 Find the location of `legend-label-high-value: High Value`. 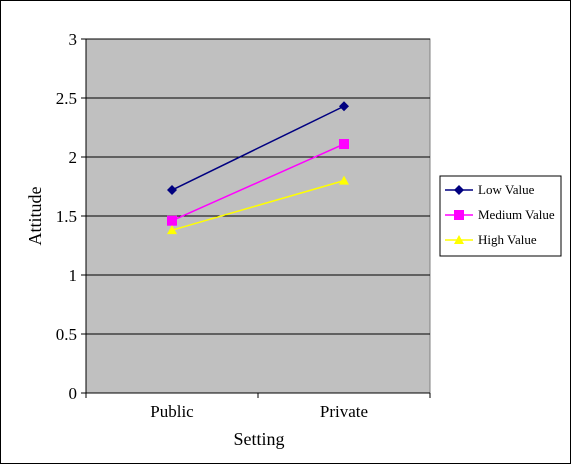

legend-label-high-value: High Value is located at coordinates (507, 239).